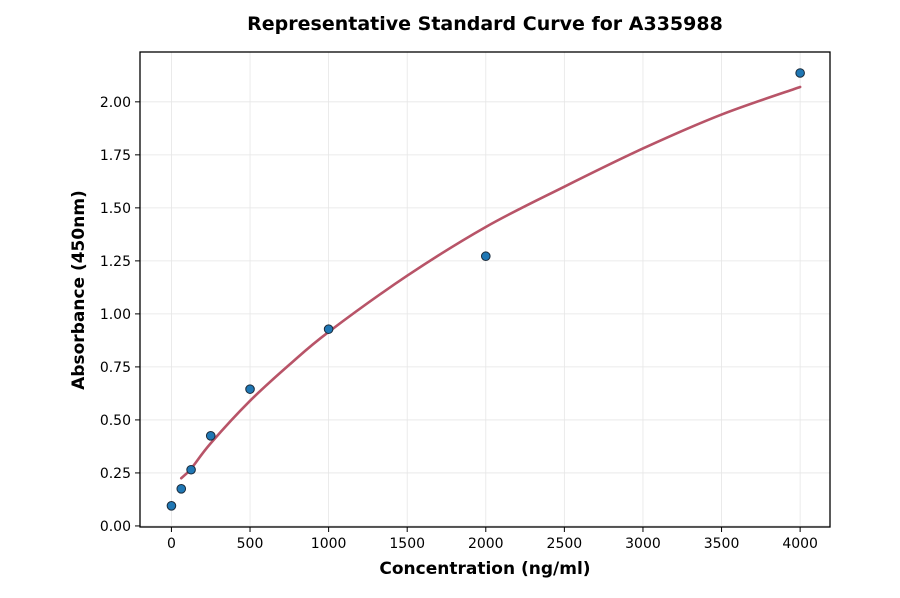 The width and height of the screenshot is (900, 598). Describe the element at coordinates (115, 527) in the screenshot. I see `y-tick-label: 0.00` at that location.